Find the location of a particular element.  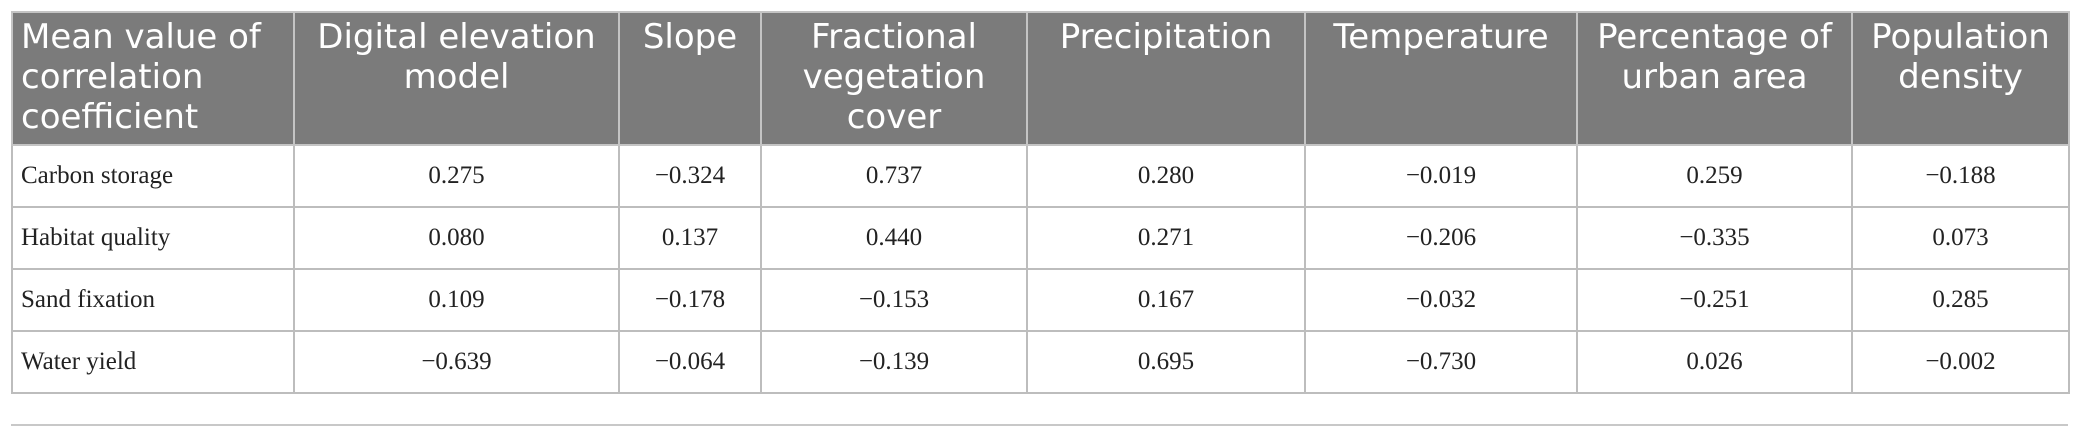

row-label: Carbon storage is located at coordinates (153, 176).